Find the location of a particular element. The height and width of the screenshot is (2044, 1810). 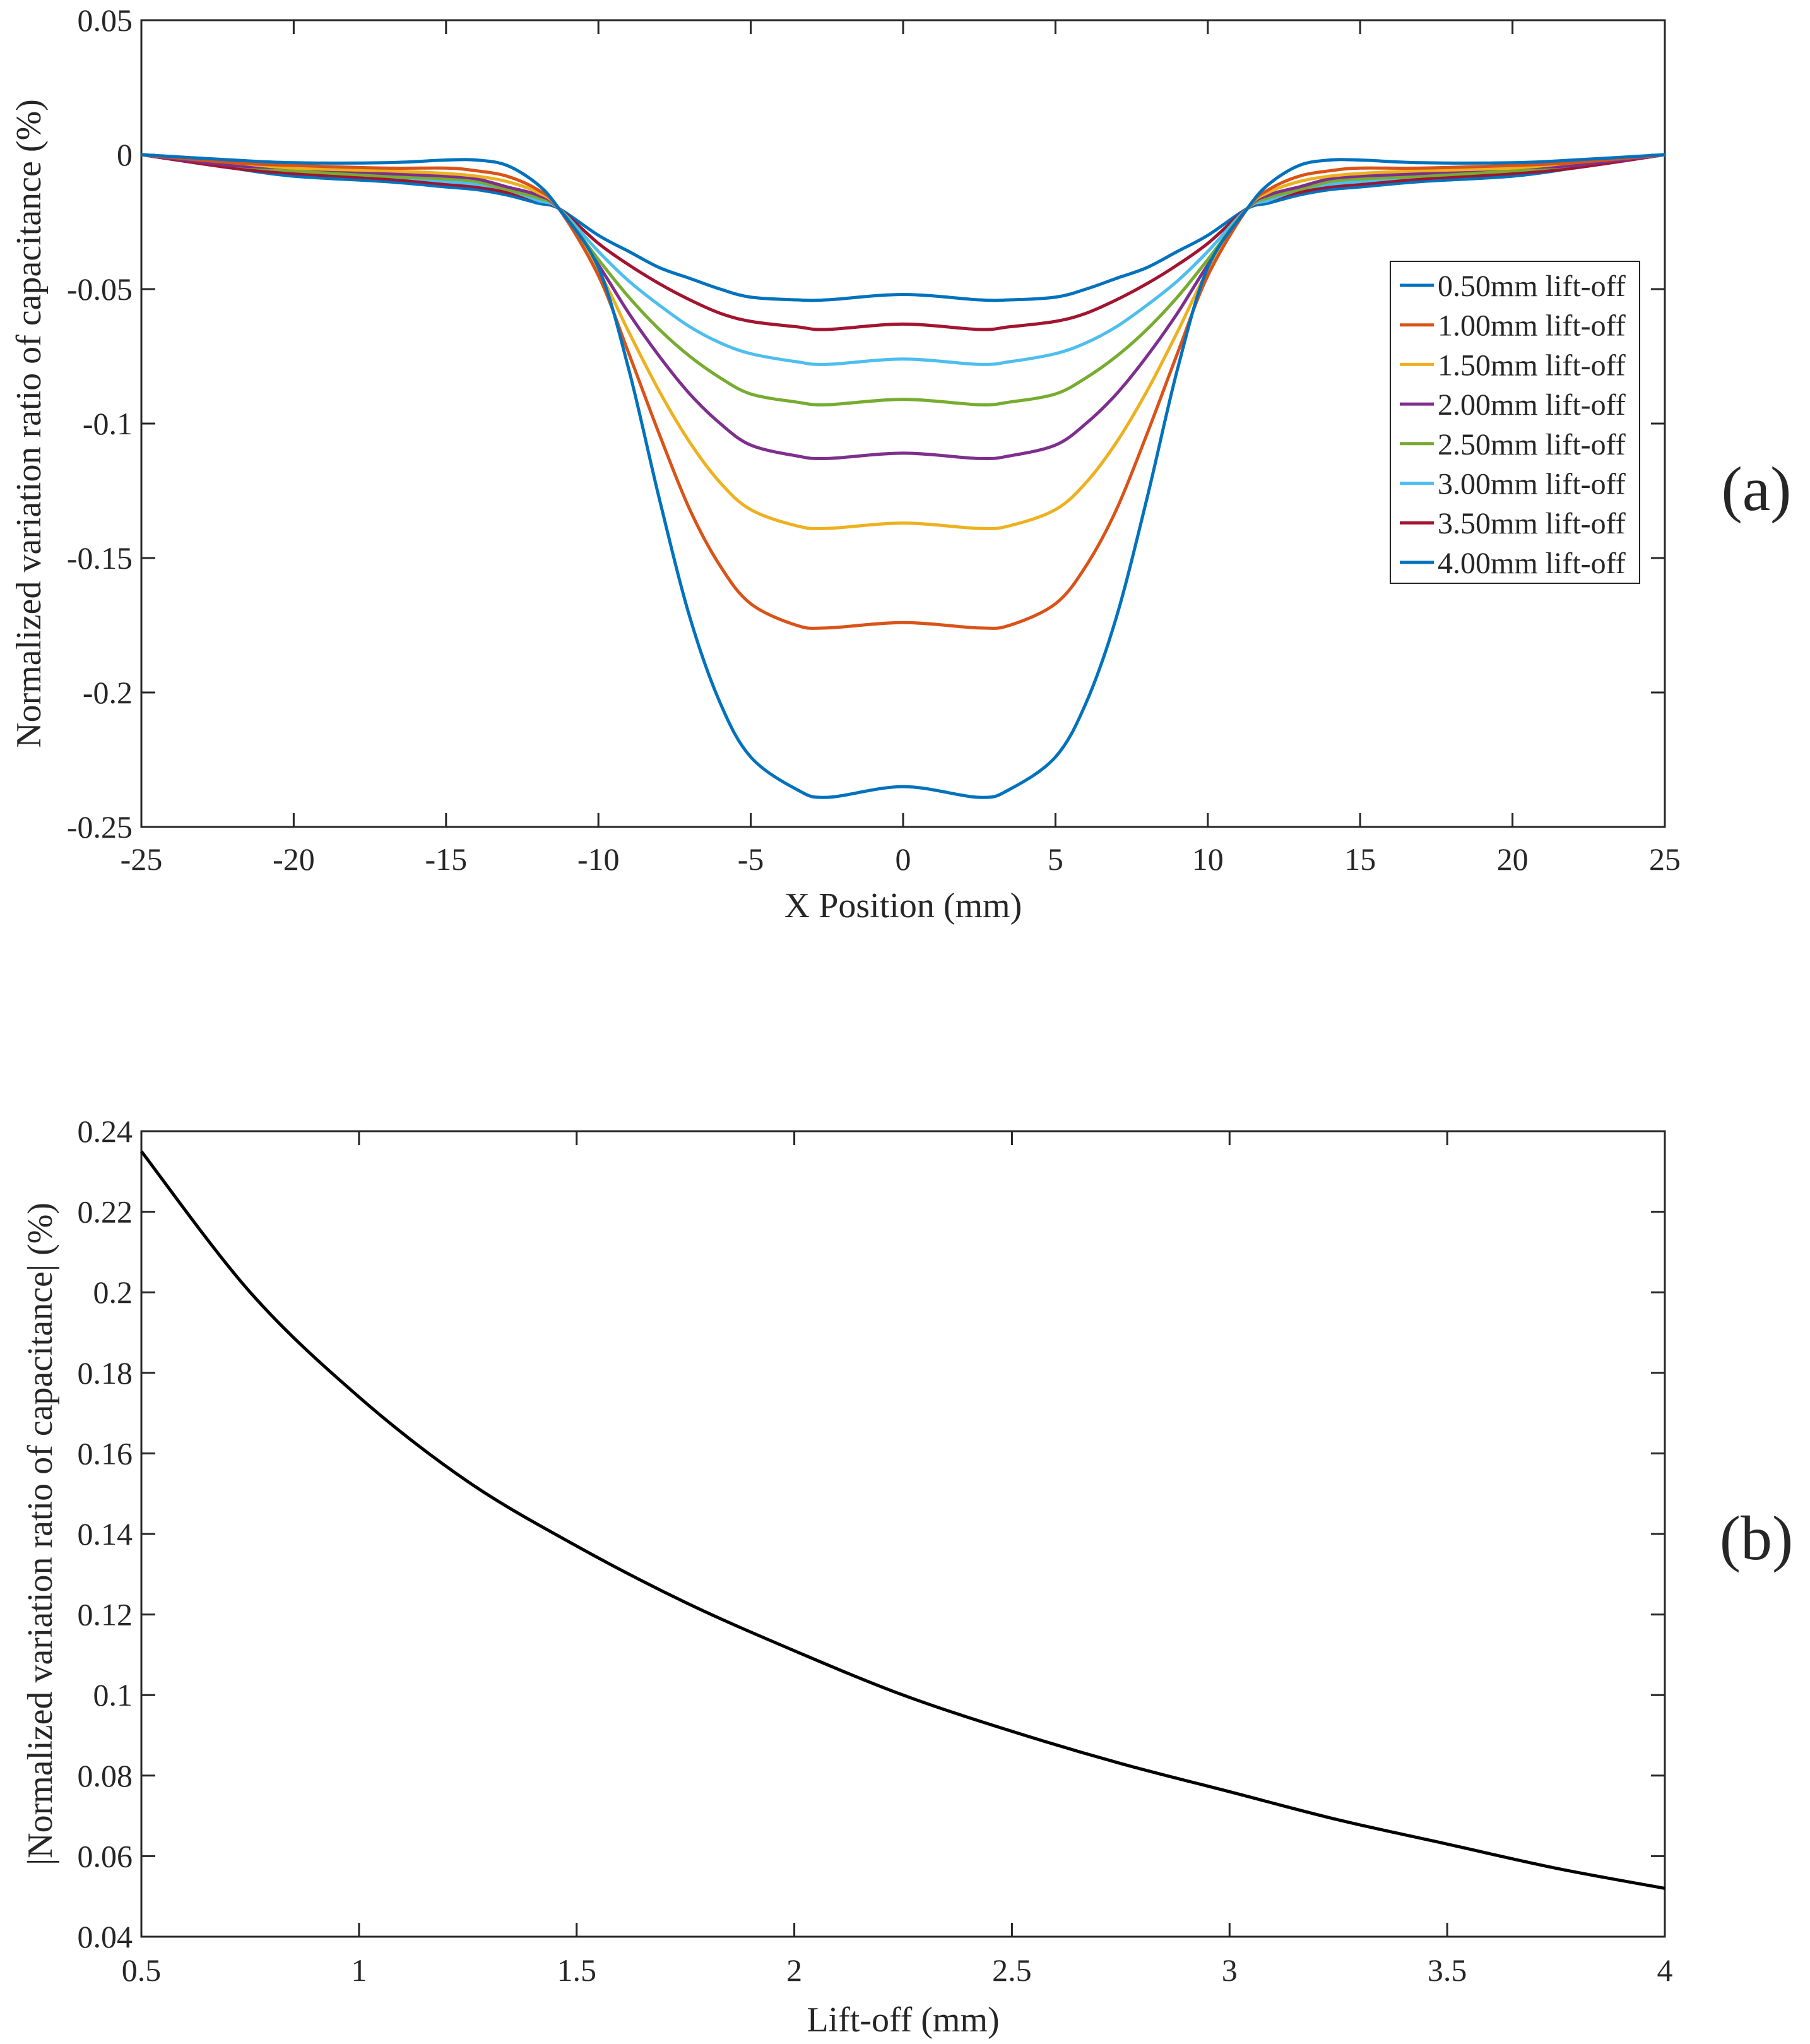

legend-label: 1.00mm lift-off is located at coordinates (1532, 326).